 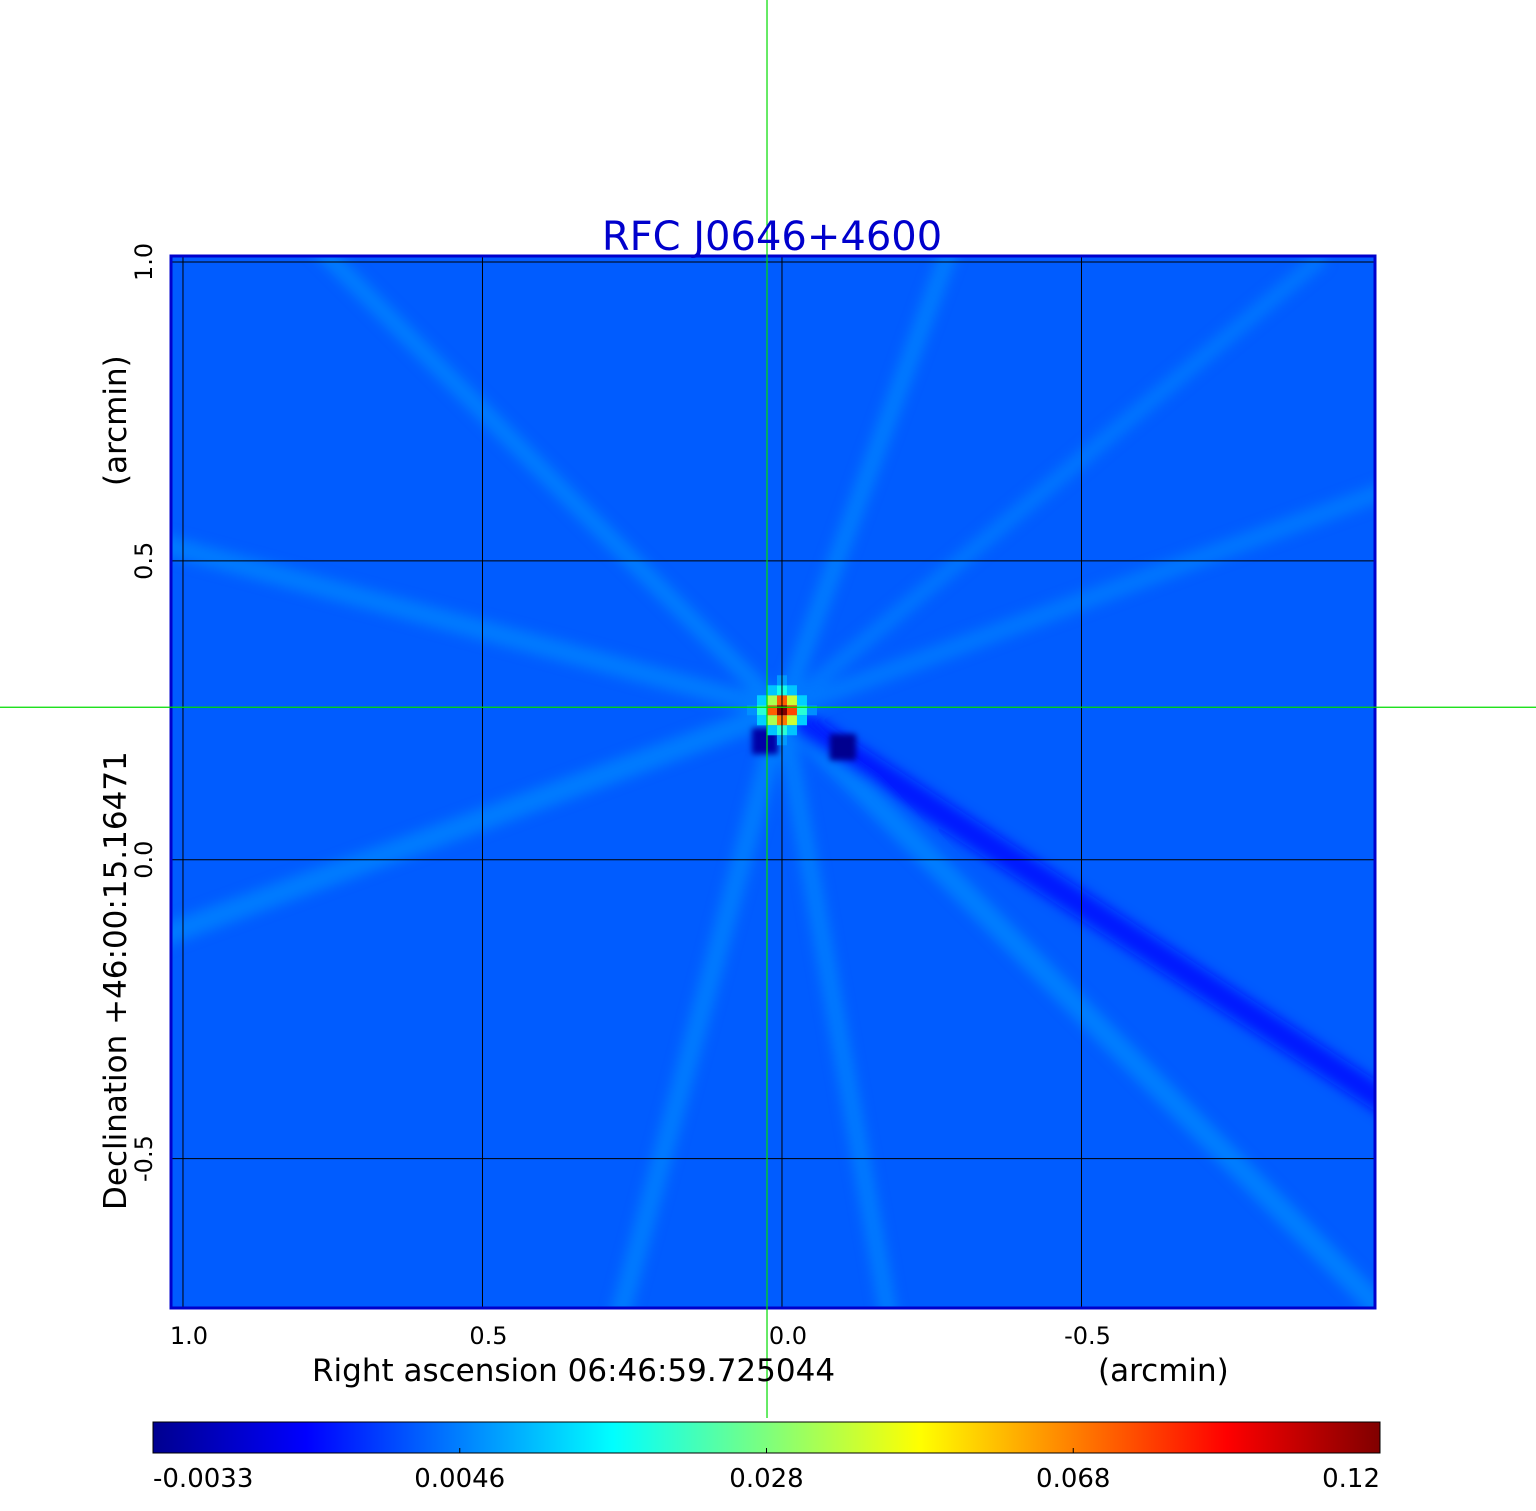 I want to click on x-axis-label: Right ascension 06:46:59.725044, so click(x=573, y=1371).